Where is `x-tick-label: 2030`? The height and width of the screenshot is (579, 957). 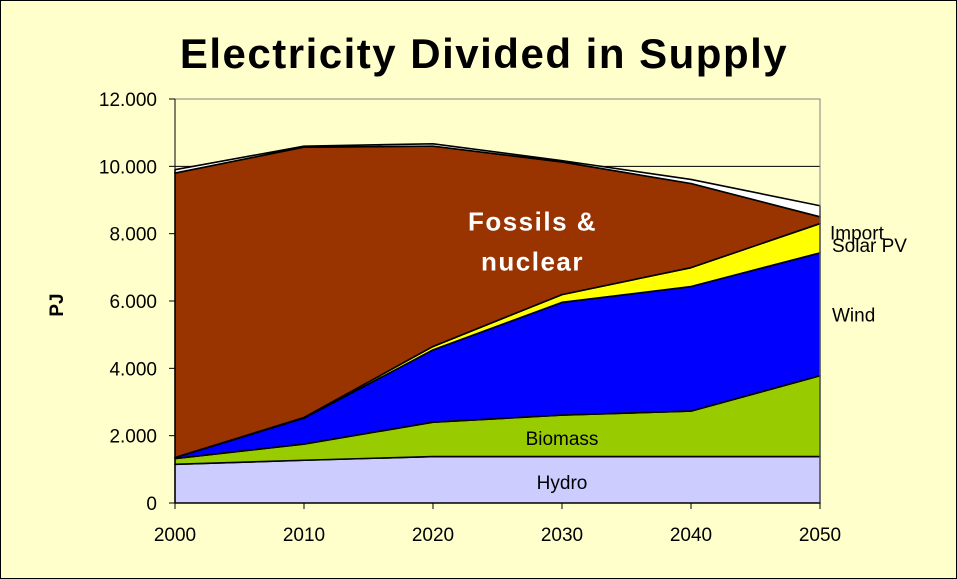 x-tick-label: 2030 is located at coordinates (562, 535).